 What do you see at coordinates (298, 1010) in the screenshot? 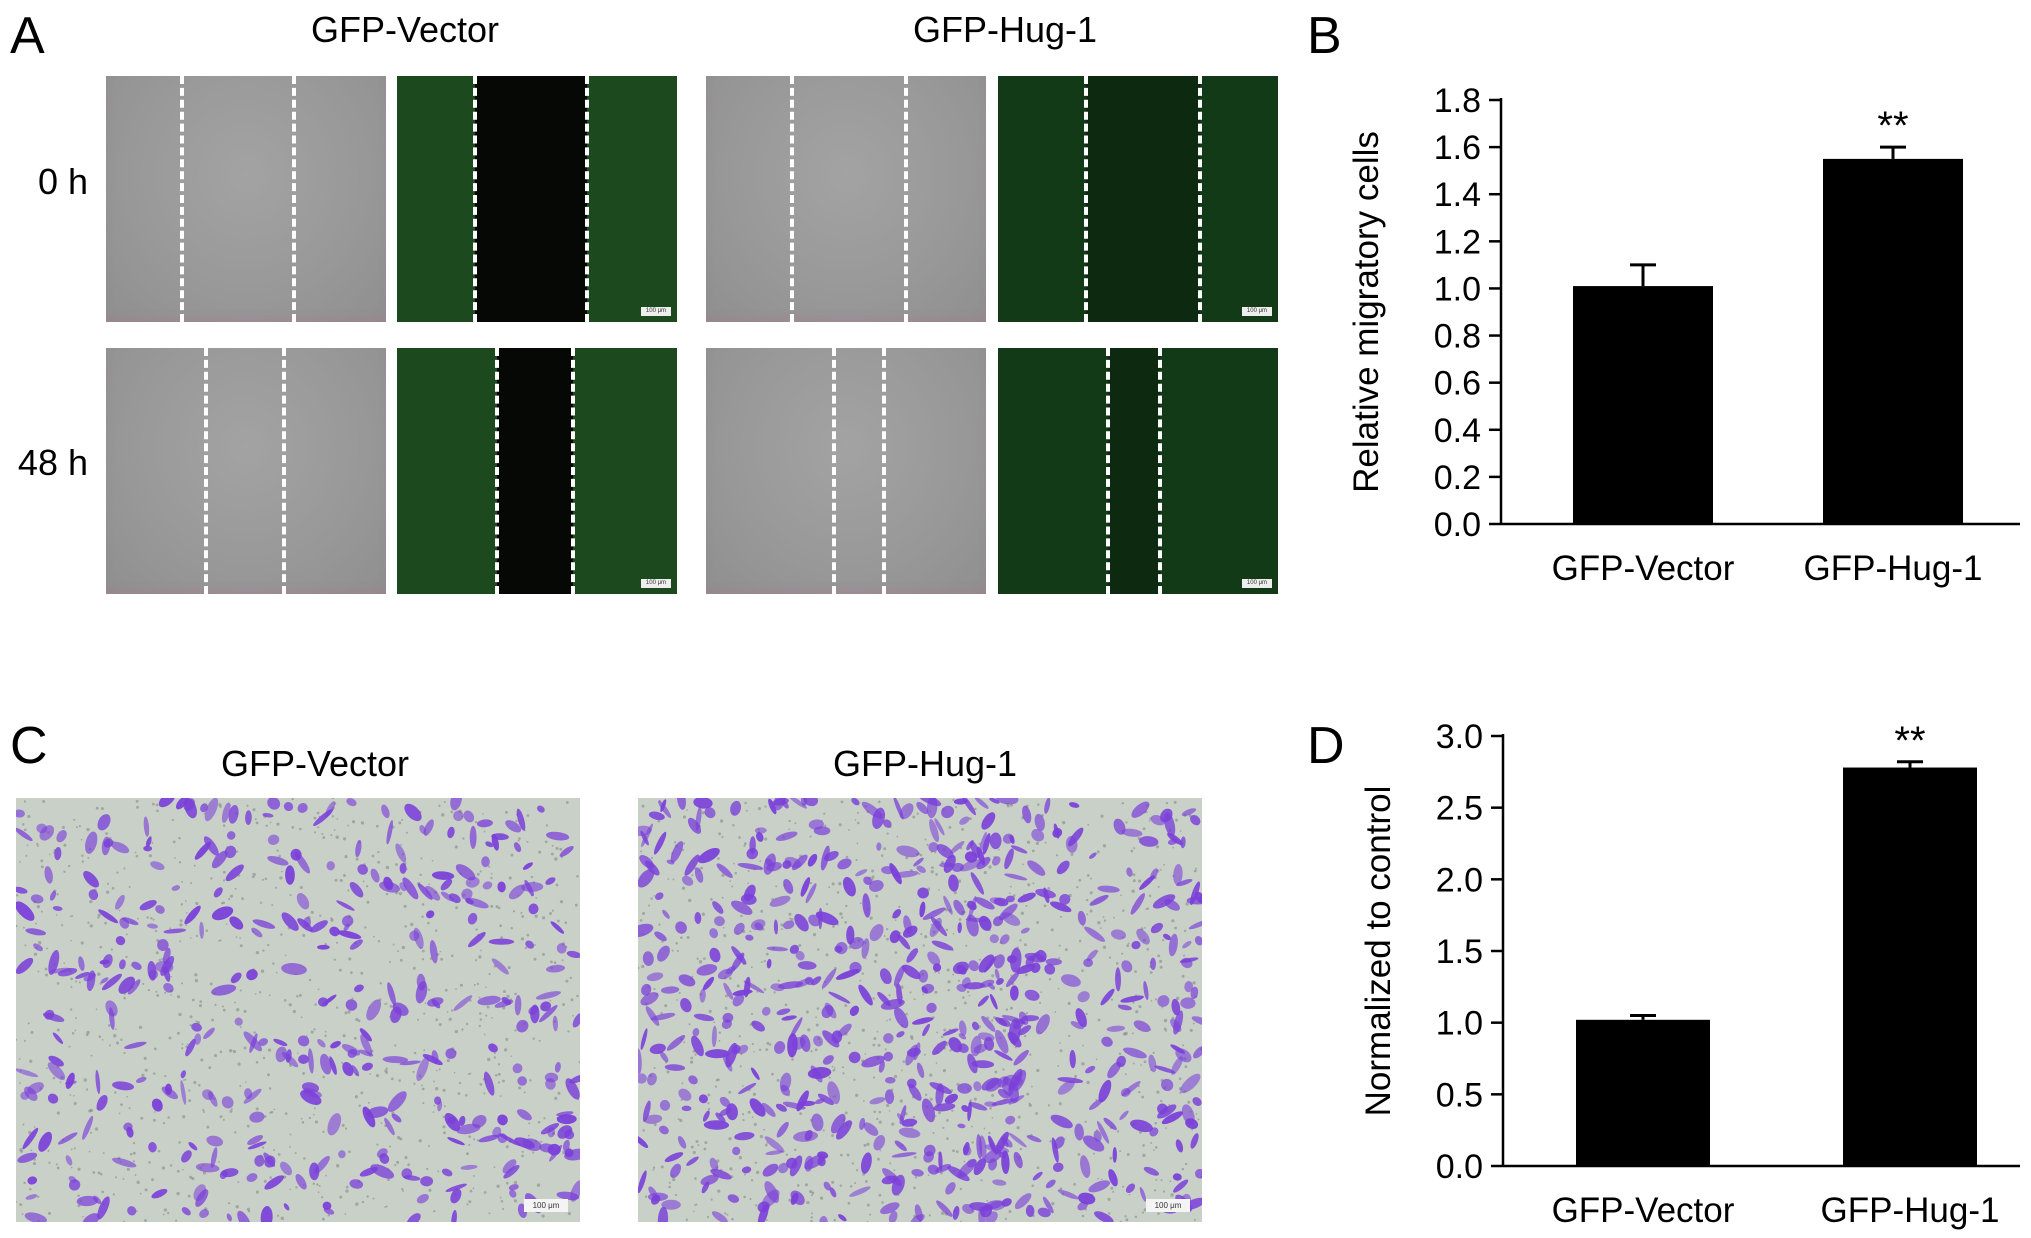
I see `transwell-vector-image: 100 μm` at bounding box center [298, 1010].